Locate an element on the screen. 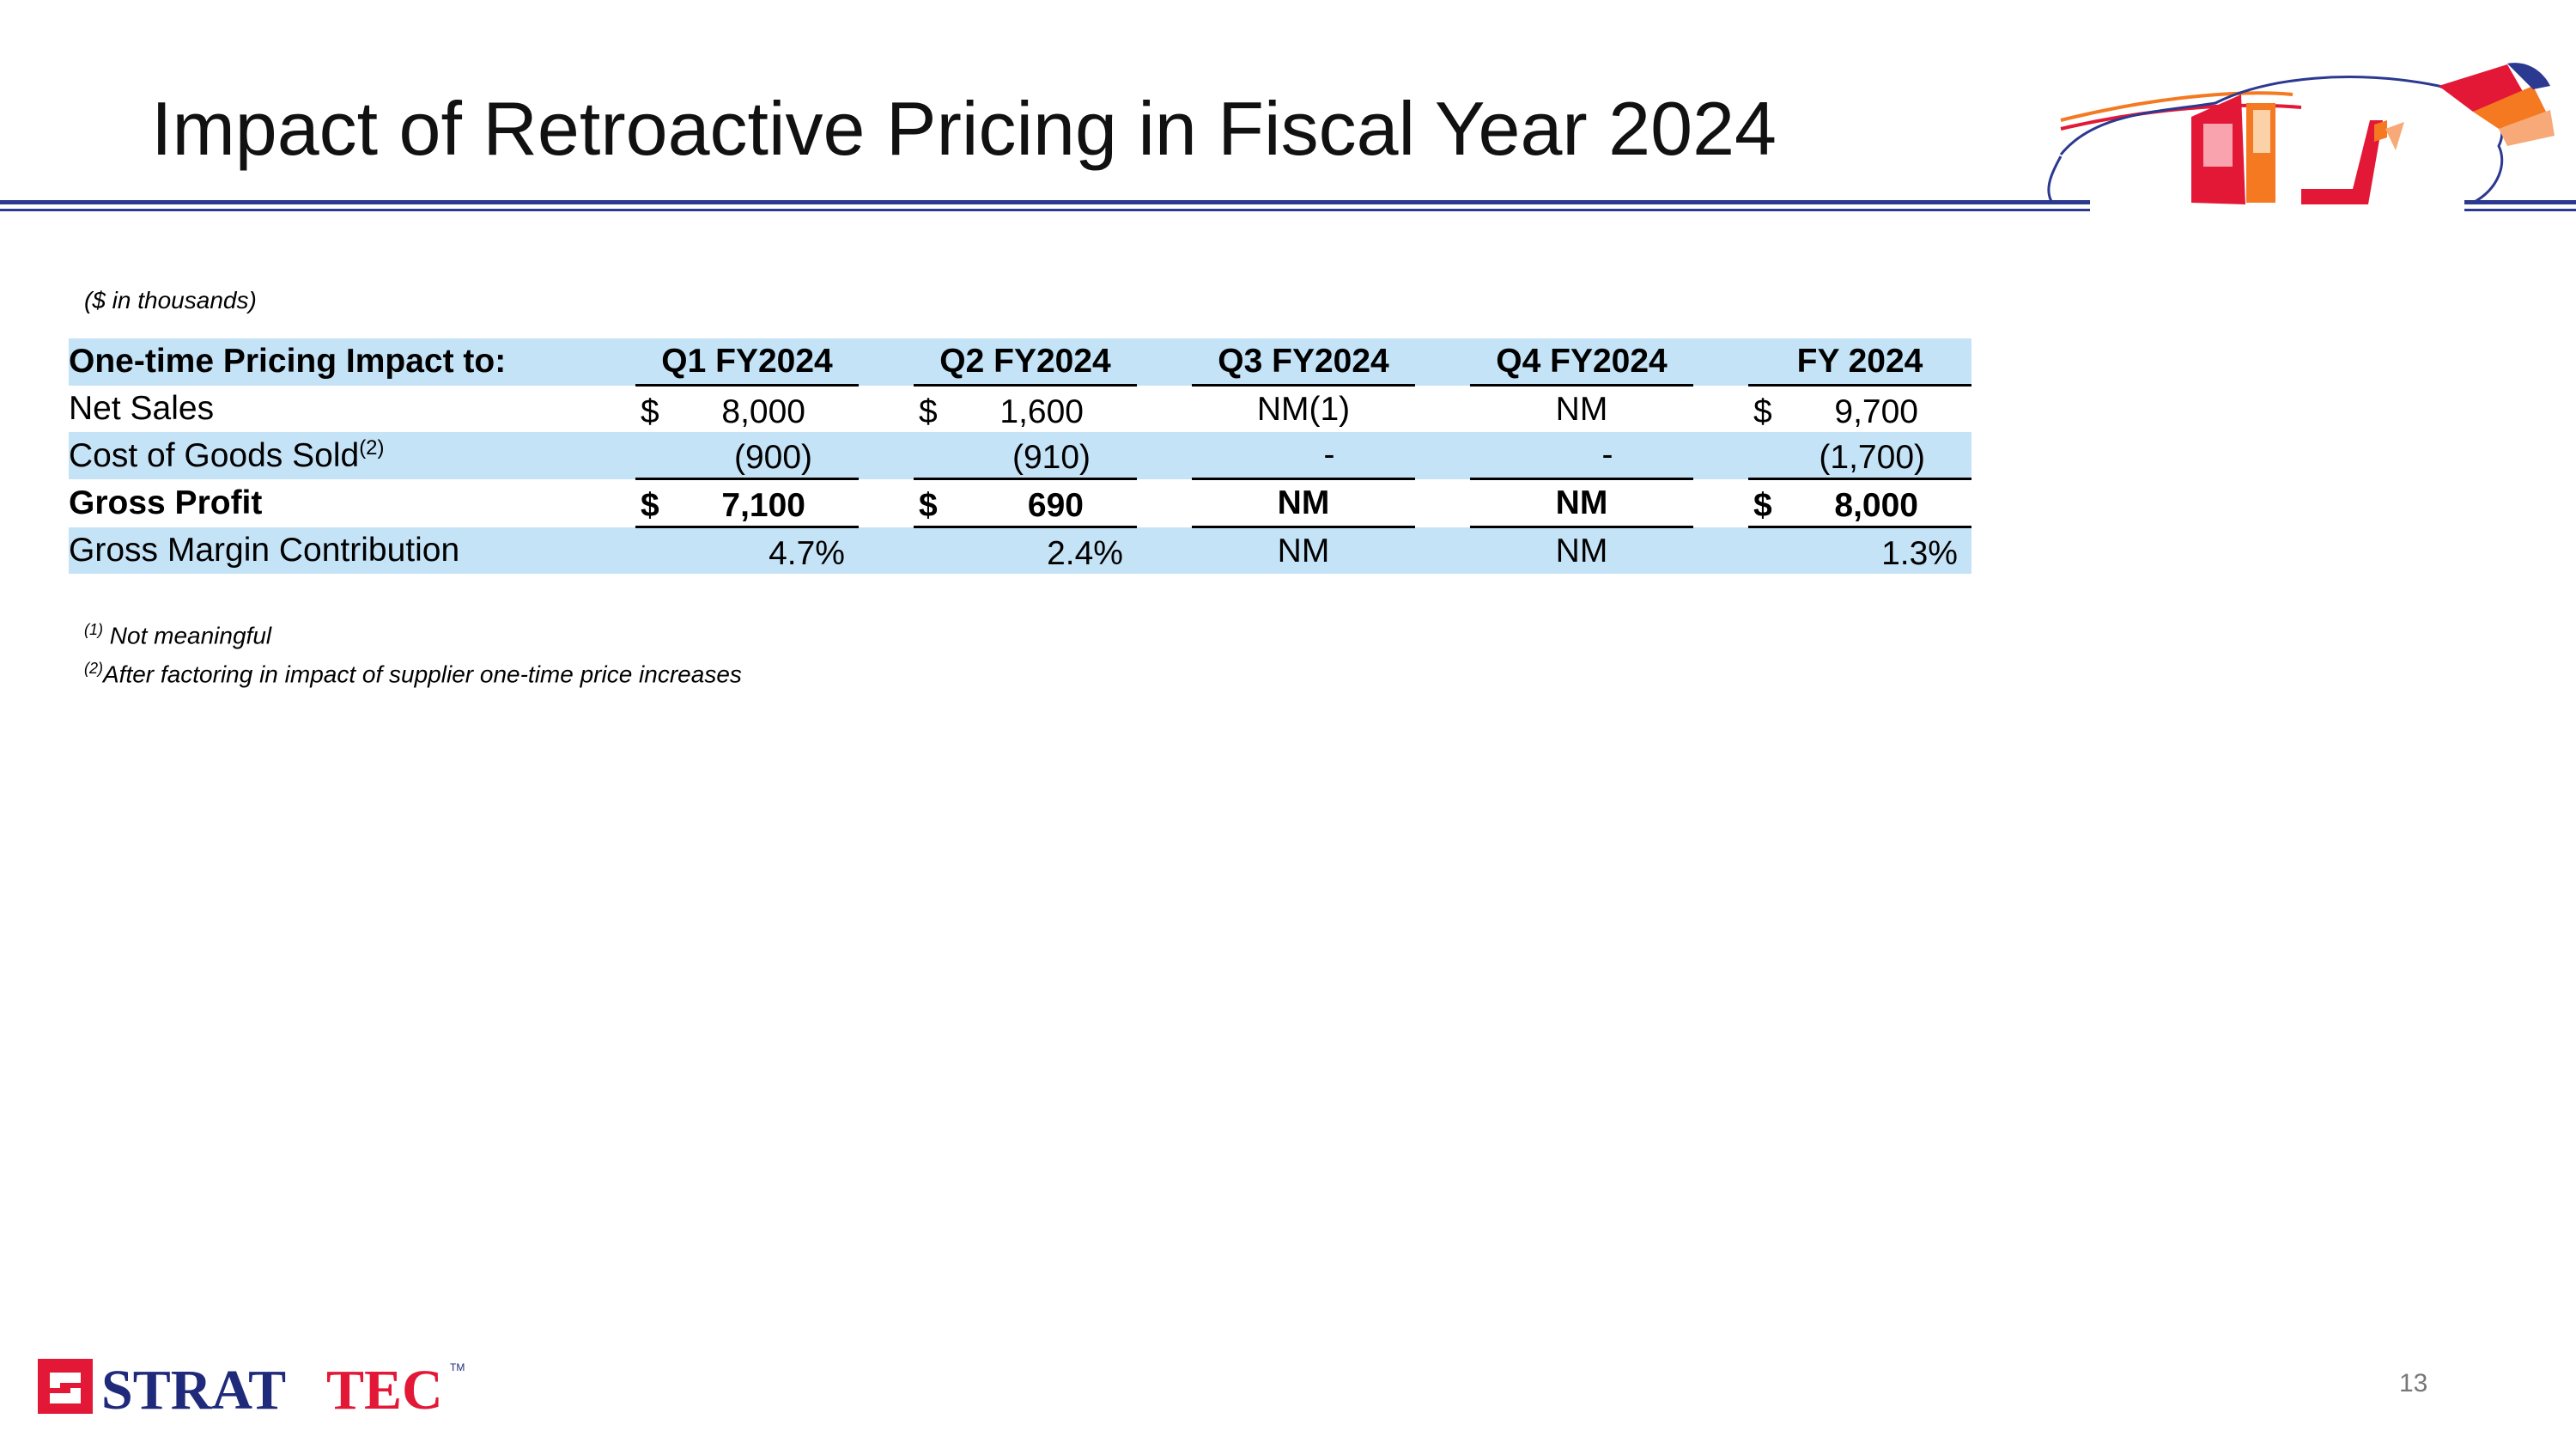 This screenshot has width=2576, height=1449. svg-text: TEC is located at coordinates (385, 1389).